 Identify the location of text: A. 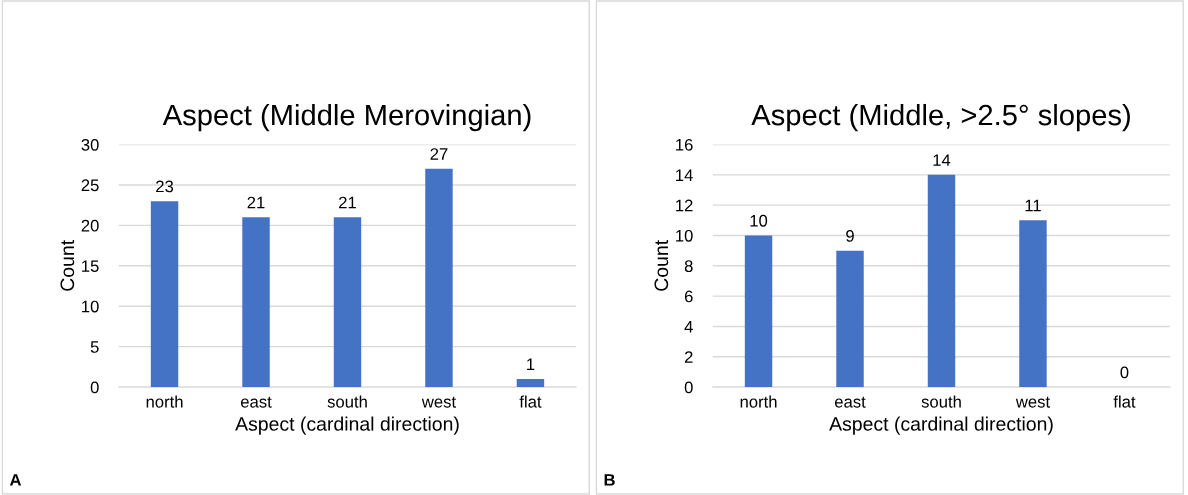
(15, 480).